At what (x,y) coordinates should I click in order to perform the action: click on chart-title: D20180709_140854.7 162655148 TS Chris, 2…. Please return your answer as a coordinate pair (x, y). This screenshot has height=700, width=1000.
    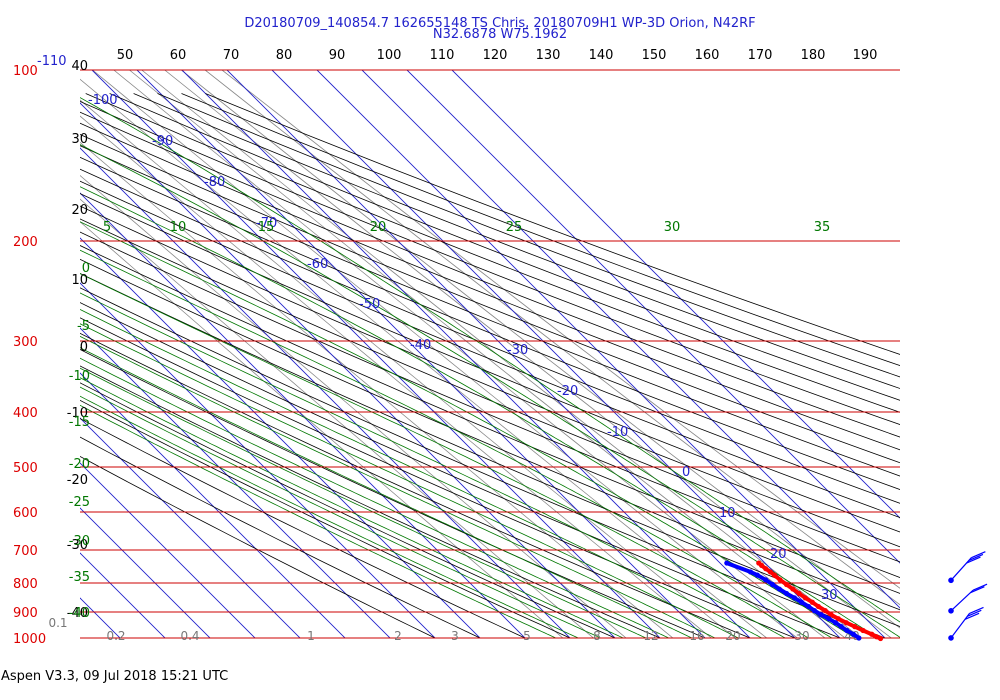
    Looking at the image, I should click on (500, 23).